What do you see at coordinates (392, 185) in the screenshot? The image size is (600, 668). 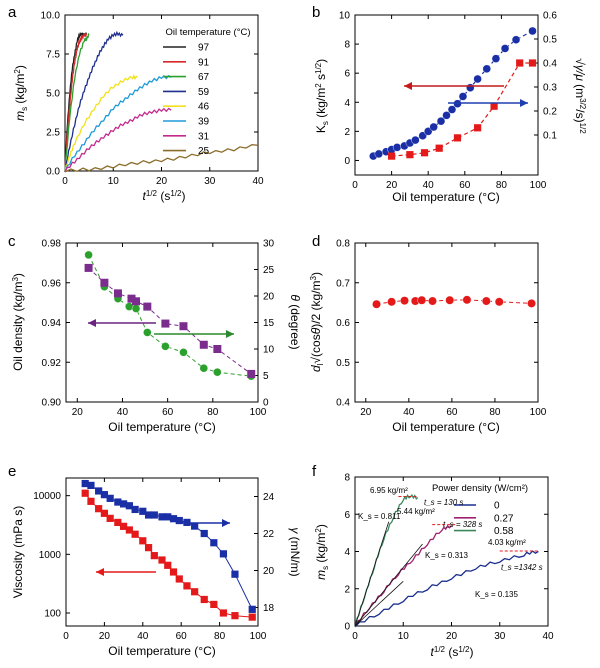 I see `x-tick-label: 20` at bounding box center [392, 185].